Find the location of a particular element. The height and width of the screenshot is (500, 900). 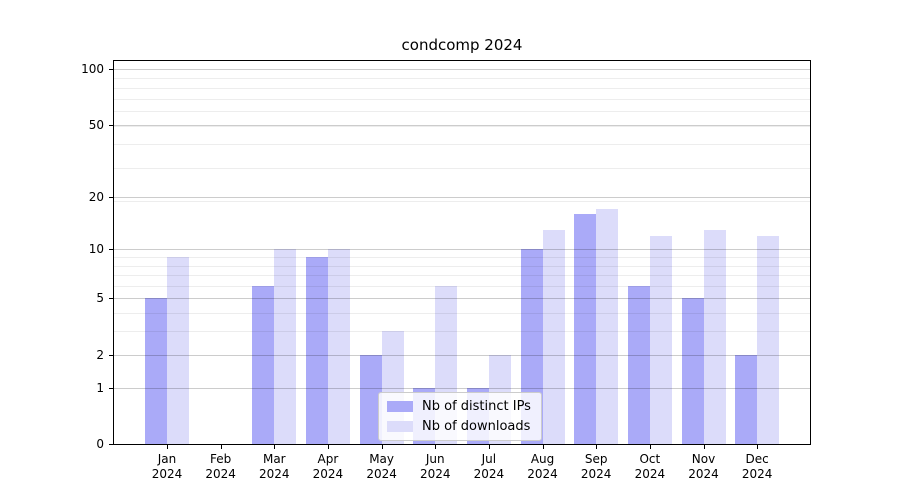

bar-jan-distinct-ips is located at coordinates (156, 371).